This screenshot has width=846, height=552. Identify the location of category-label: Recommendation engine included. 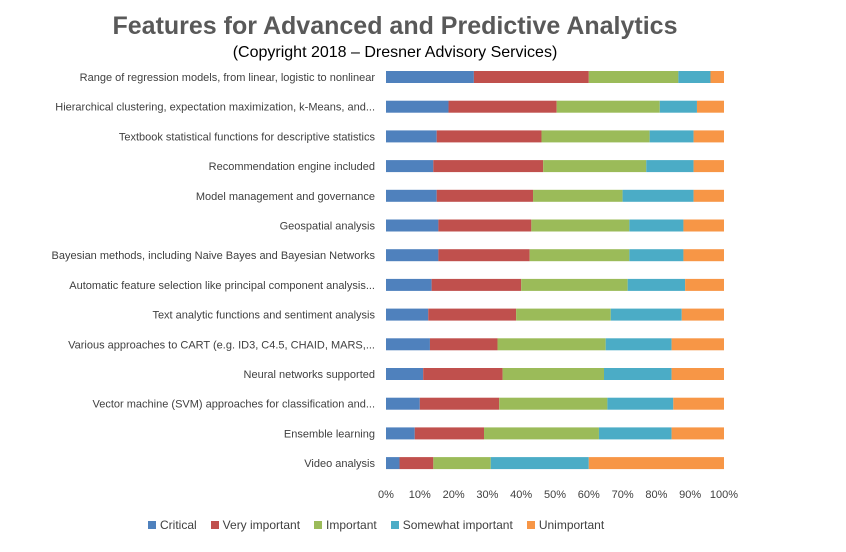
(292, 167).